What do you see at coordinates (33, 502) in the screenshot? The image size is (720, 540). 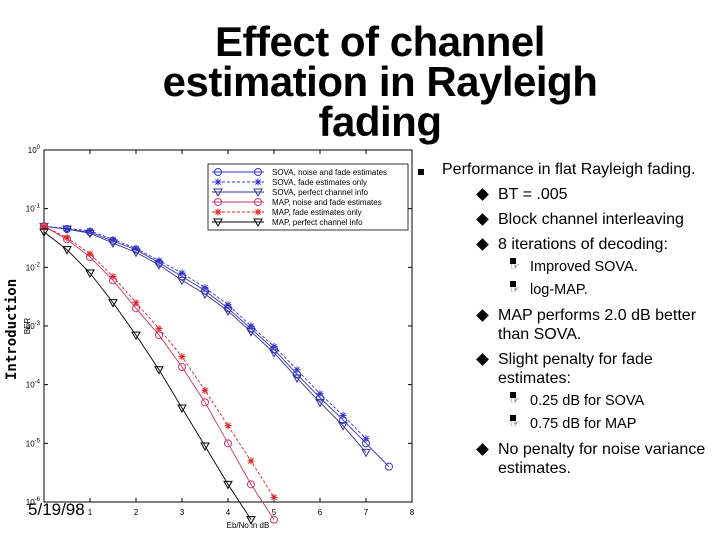 I see `y-tick-label: 10⁻⁶` at bounding box center [33, 502].